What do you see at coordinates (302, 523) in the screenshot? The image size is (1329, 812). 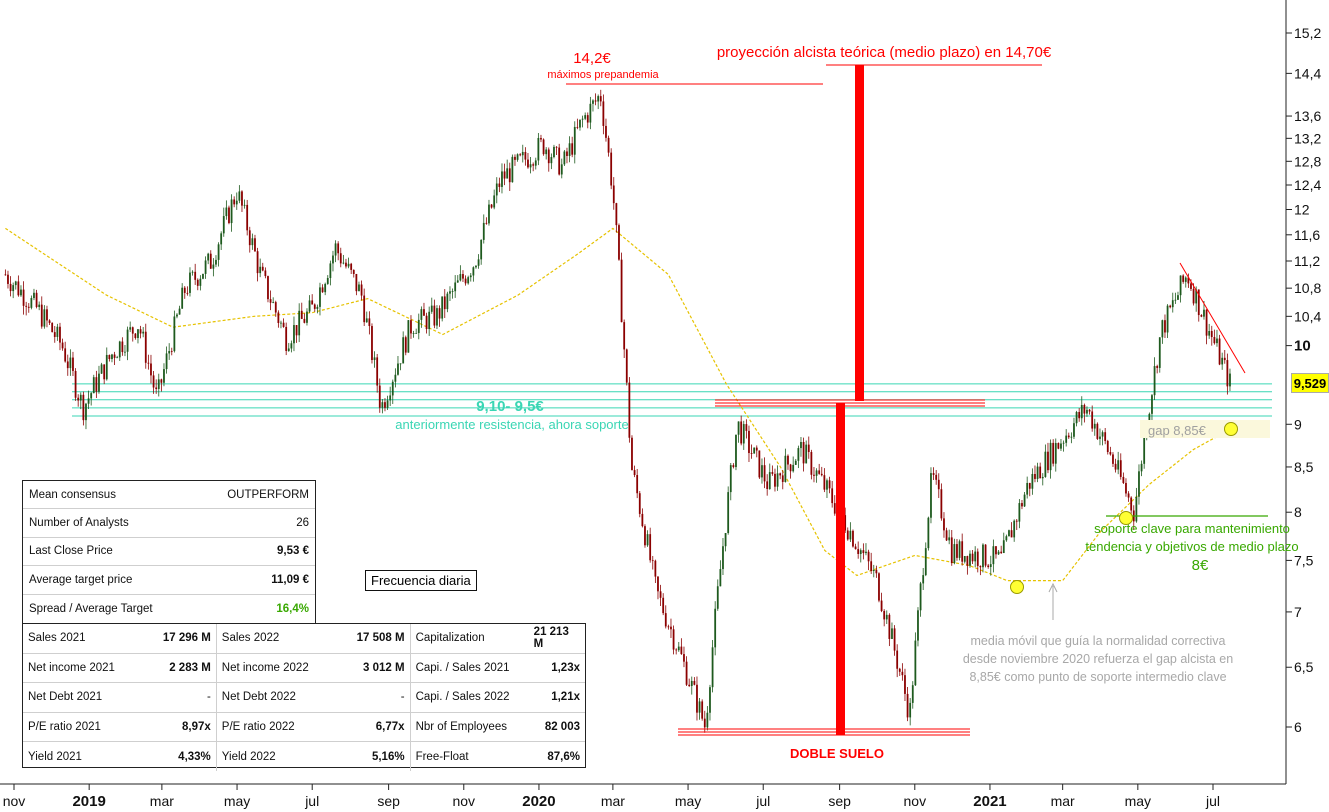 I see `consensus-value: 26` at bounding box center [302, 523].